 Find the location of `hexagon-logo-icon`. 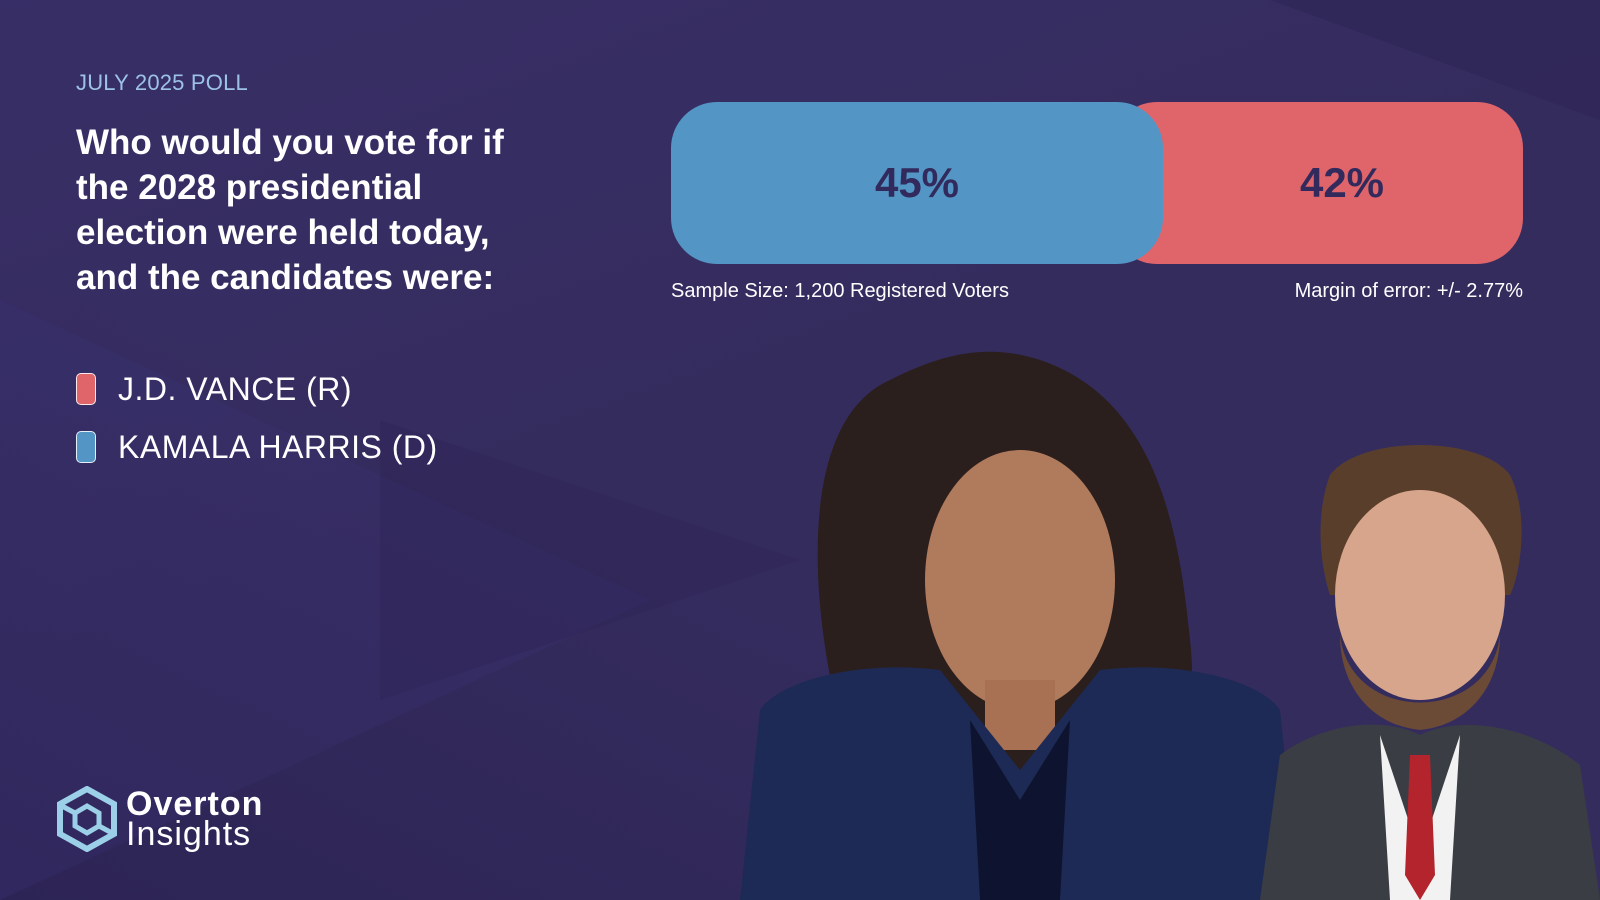

hexagon-logo-icon is located at coordinates (87, 819).